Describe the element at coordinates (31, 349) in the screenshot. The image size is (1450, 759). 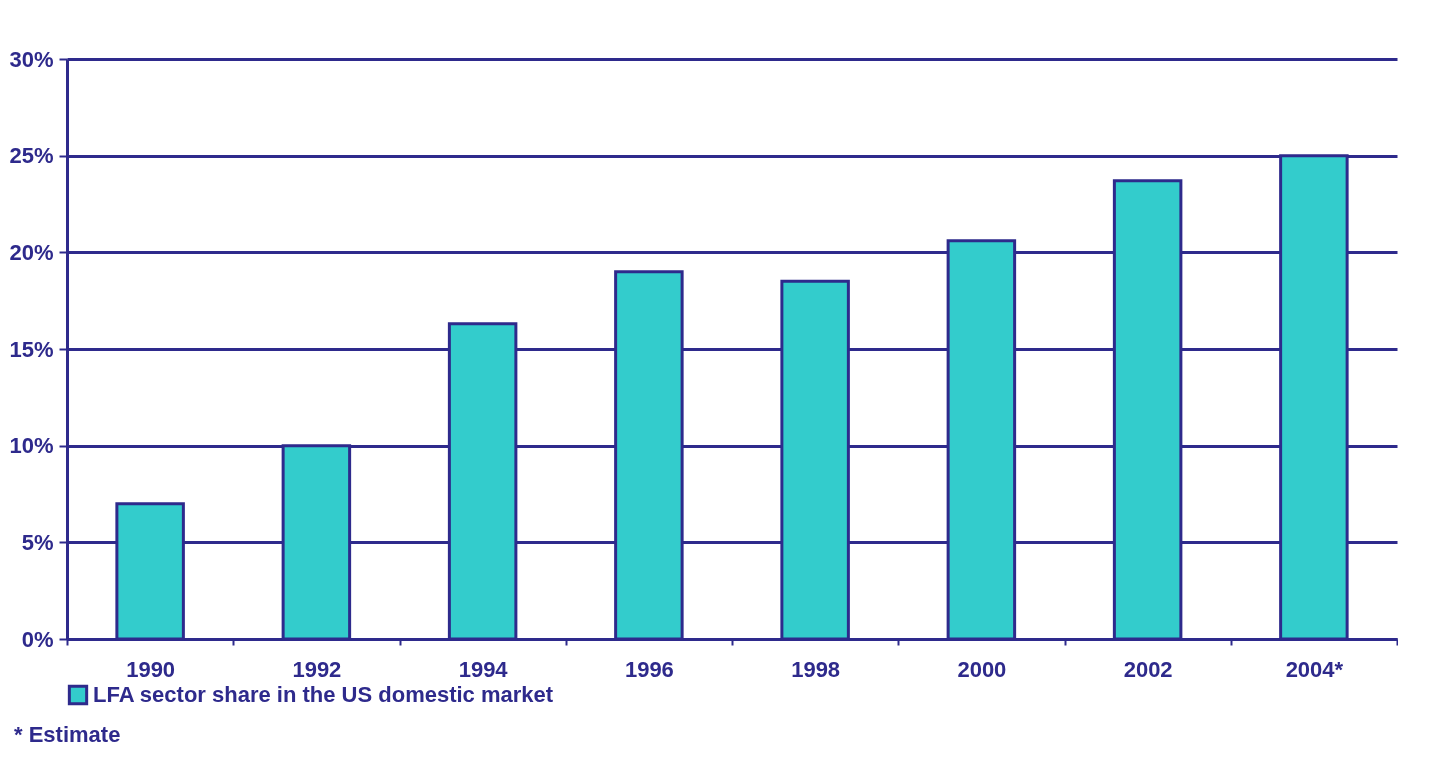
I see `y-tick-label: 15%` at that location.